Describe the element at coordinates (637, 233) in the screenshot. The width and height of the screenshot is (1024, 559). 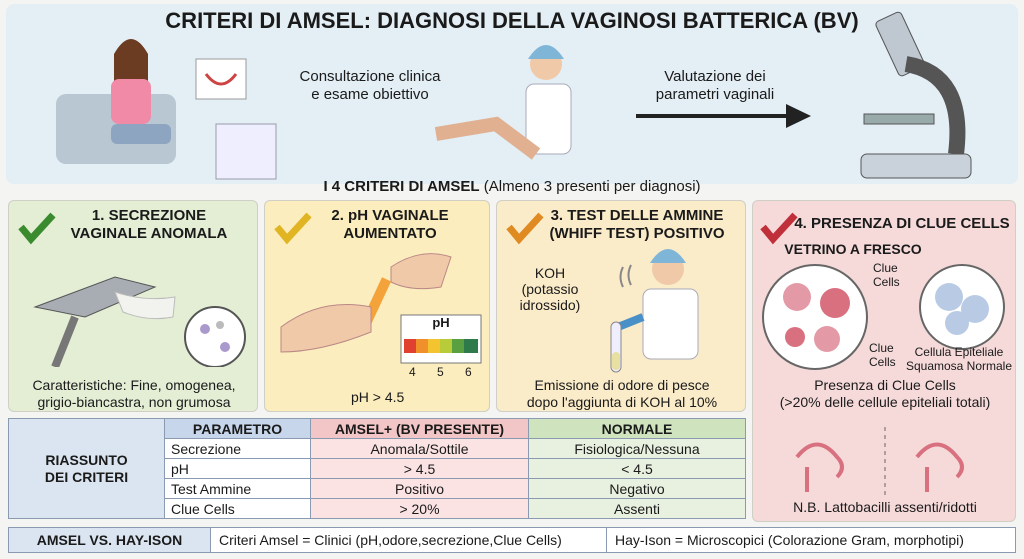
I see `title-line: (WHIFF TEST) POSITIVO` at that location.